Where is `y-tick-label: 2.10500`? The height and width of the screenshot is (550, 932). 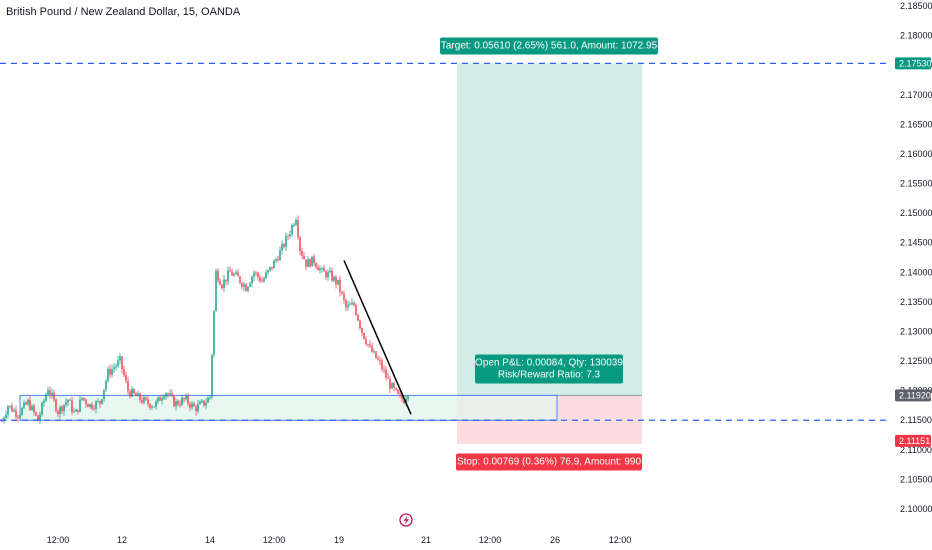 y-tick-label: 2.10500 is located at coordinates (916, 479).